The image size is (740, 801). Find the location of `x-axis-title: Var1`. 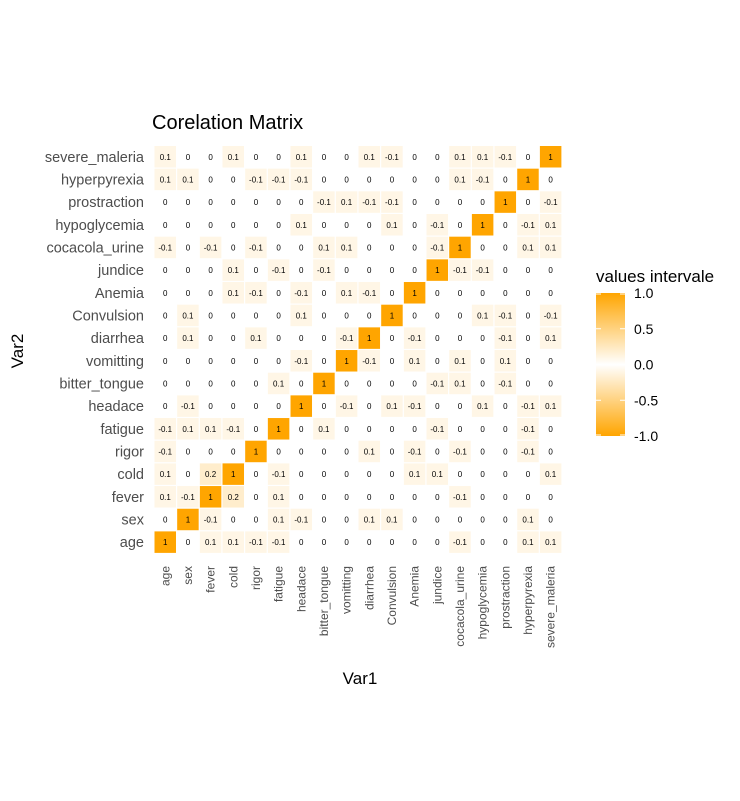

x-axis-title: Var1 is located at coordinates (360, 678).